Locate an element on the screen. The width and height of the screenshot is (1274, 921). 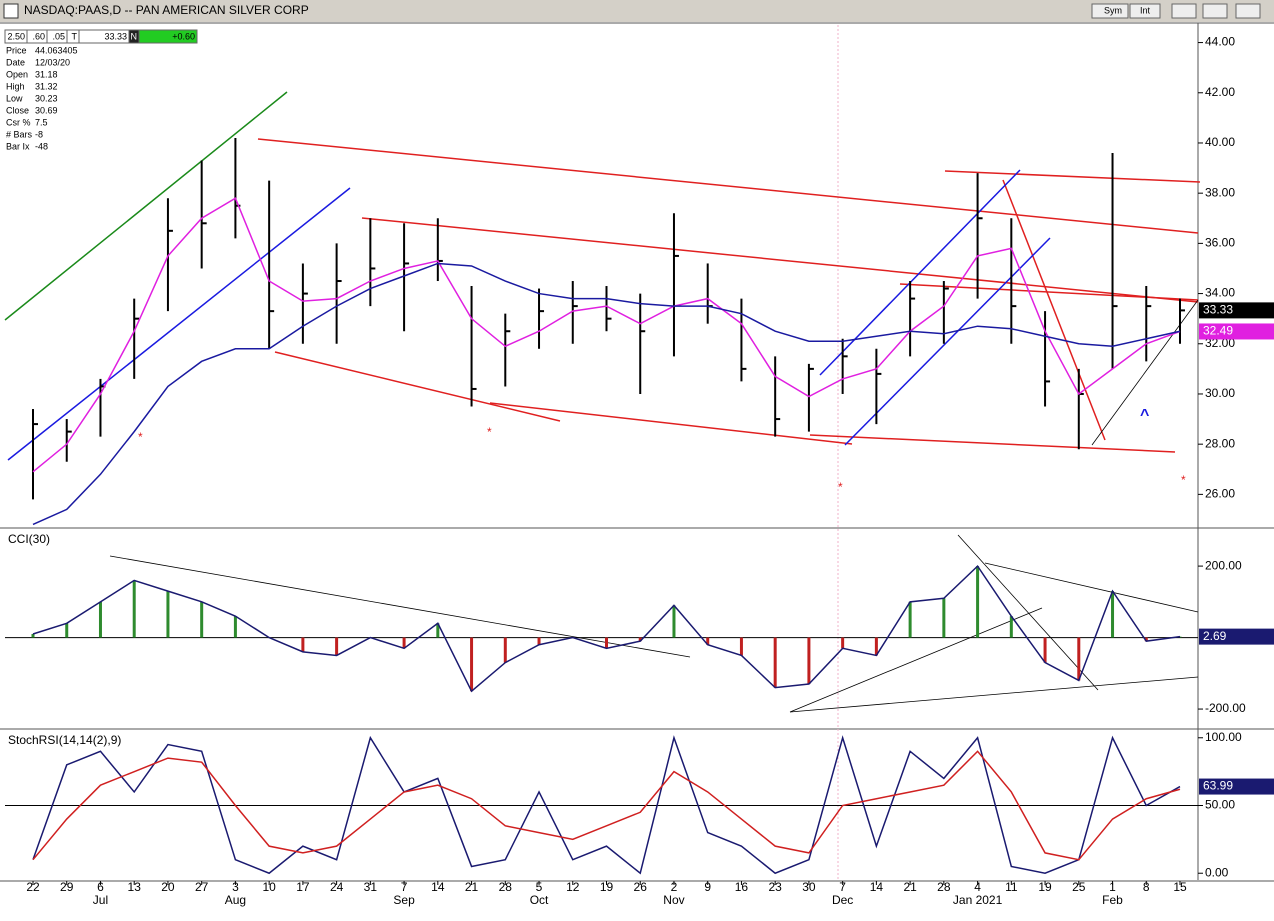
x-tick-label: 26 is located at coordinates (641, 887).